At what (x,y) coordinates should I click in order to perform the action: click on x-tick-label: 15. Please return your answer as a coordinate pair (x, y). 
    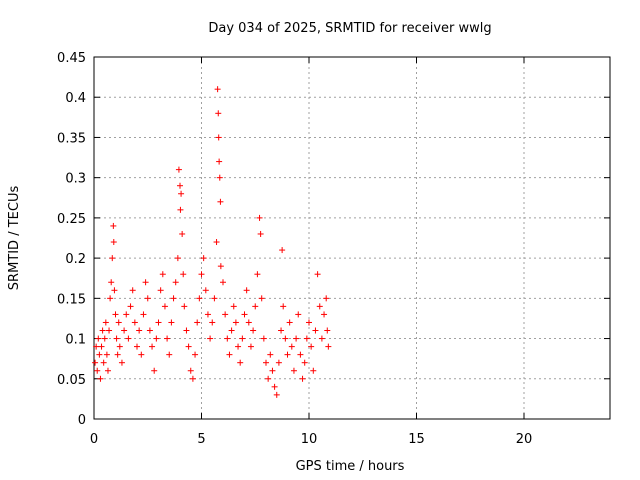
    Looking at the image, I should click on (416, 439).